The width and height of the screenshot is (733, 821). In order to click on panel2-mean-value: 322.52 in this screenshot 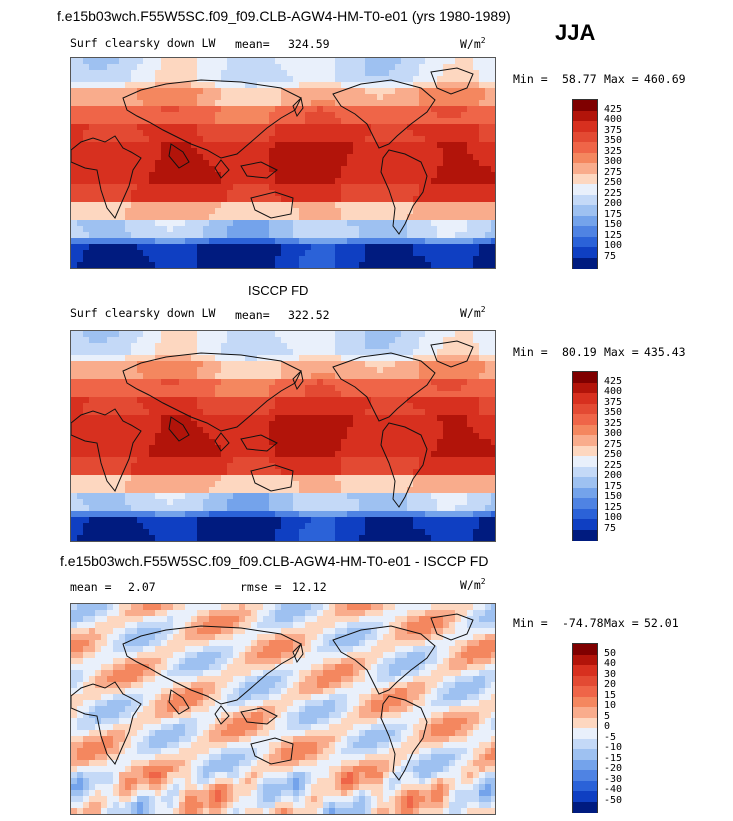, I will do `click(309, 315)`.